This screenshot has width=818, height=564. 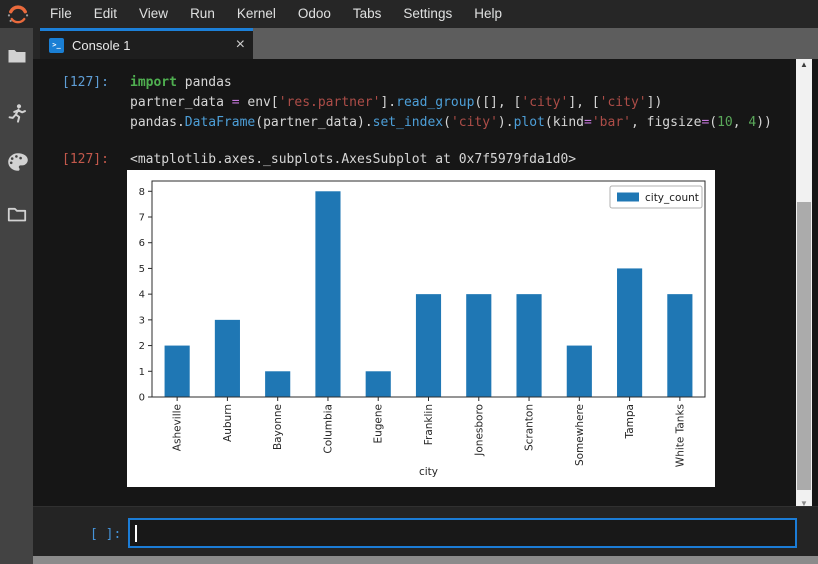 I want to click on svg-text: city, so click(x=428, y=472).